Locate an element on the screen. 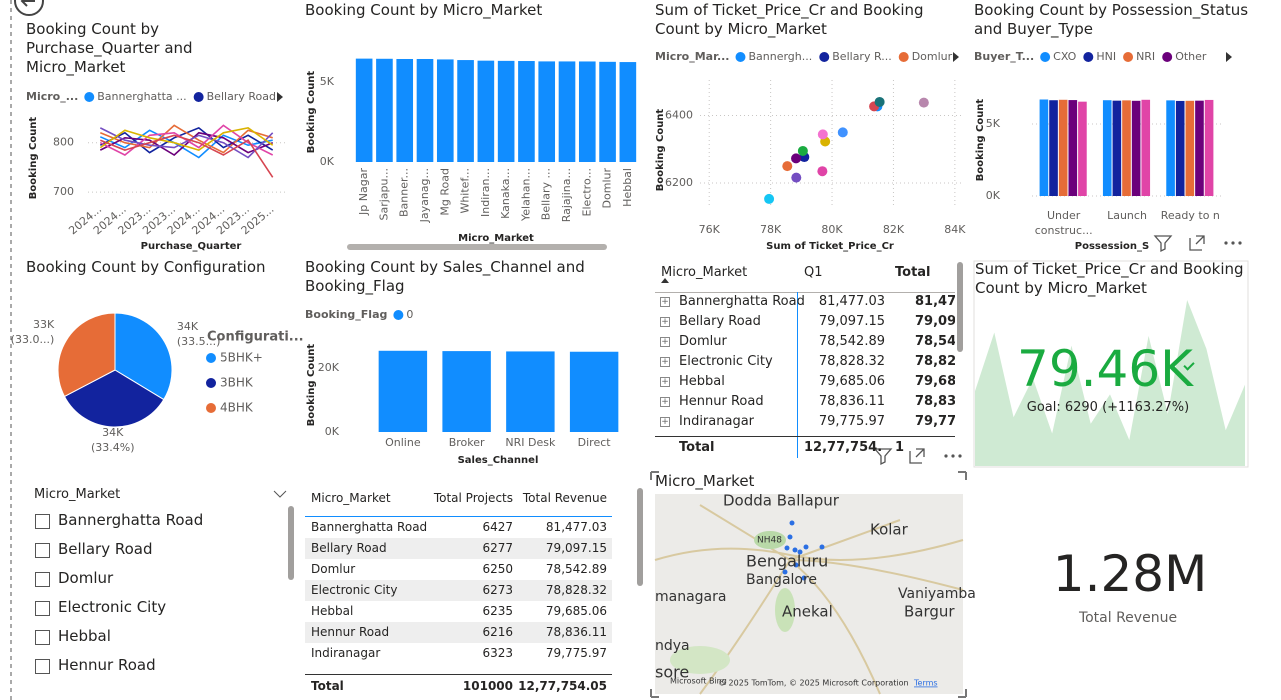  map-label: Bengaluru is located at coordinates (787, 561).